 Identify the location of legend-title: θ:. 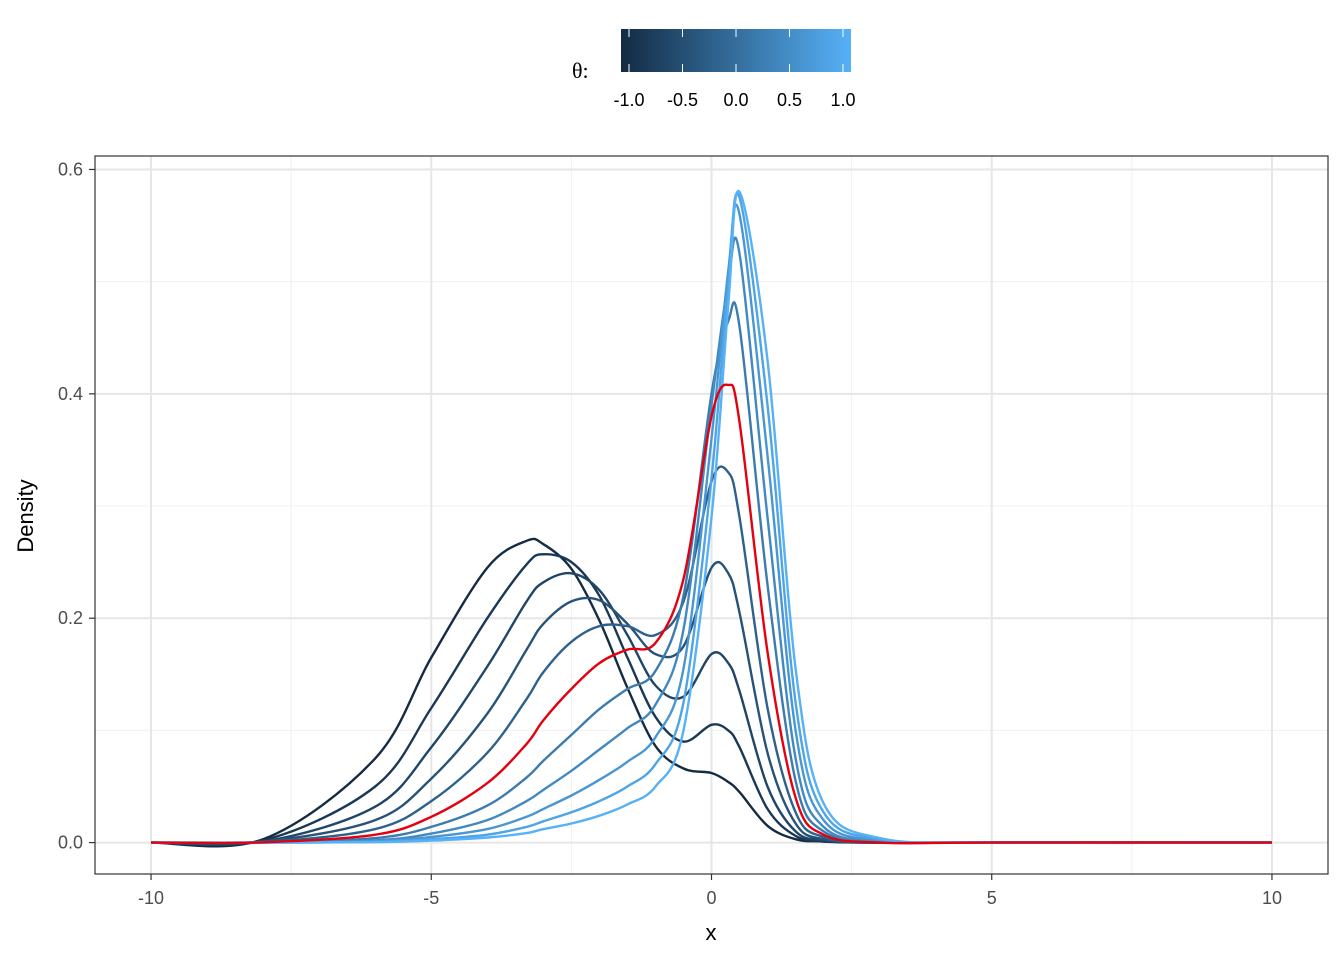
(580, 70).